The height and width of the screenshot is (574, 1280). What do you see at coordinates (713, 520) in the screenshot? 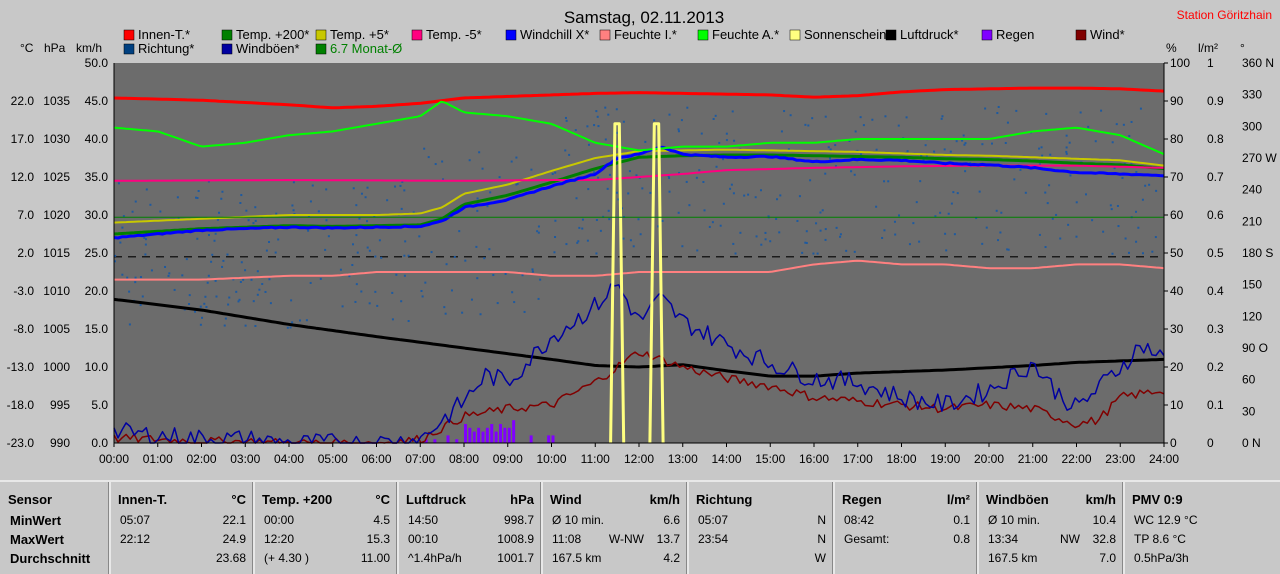
I see `cell-label: 05:07` at bounding box center [713, 520].